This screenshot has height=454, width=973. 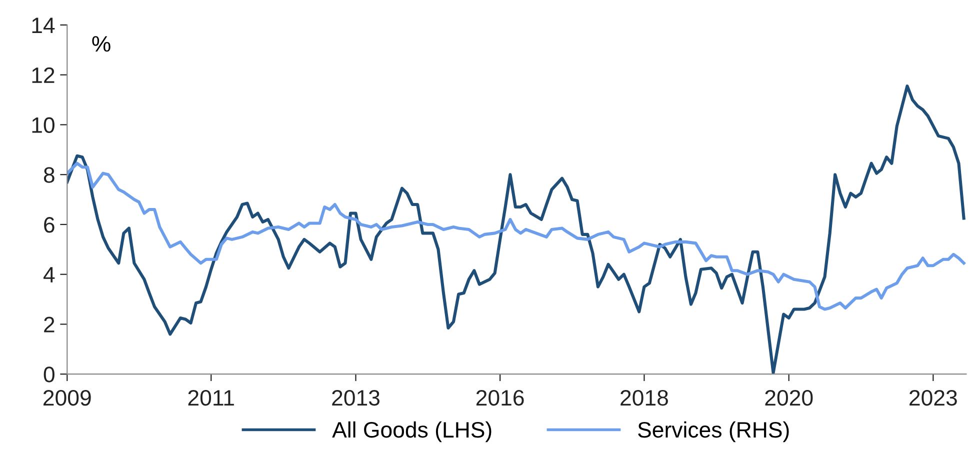 What do you see at coordinates (789, 398) in the screenshot?
I see `x-tick-label: 2020` at bounding box center [789, 398].